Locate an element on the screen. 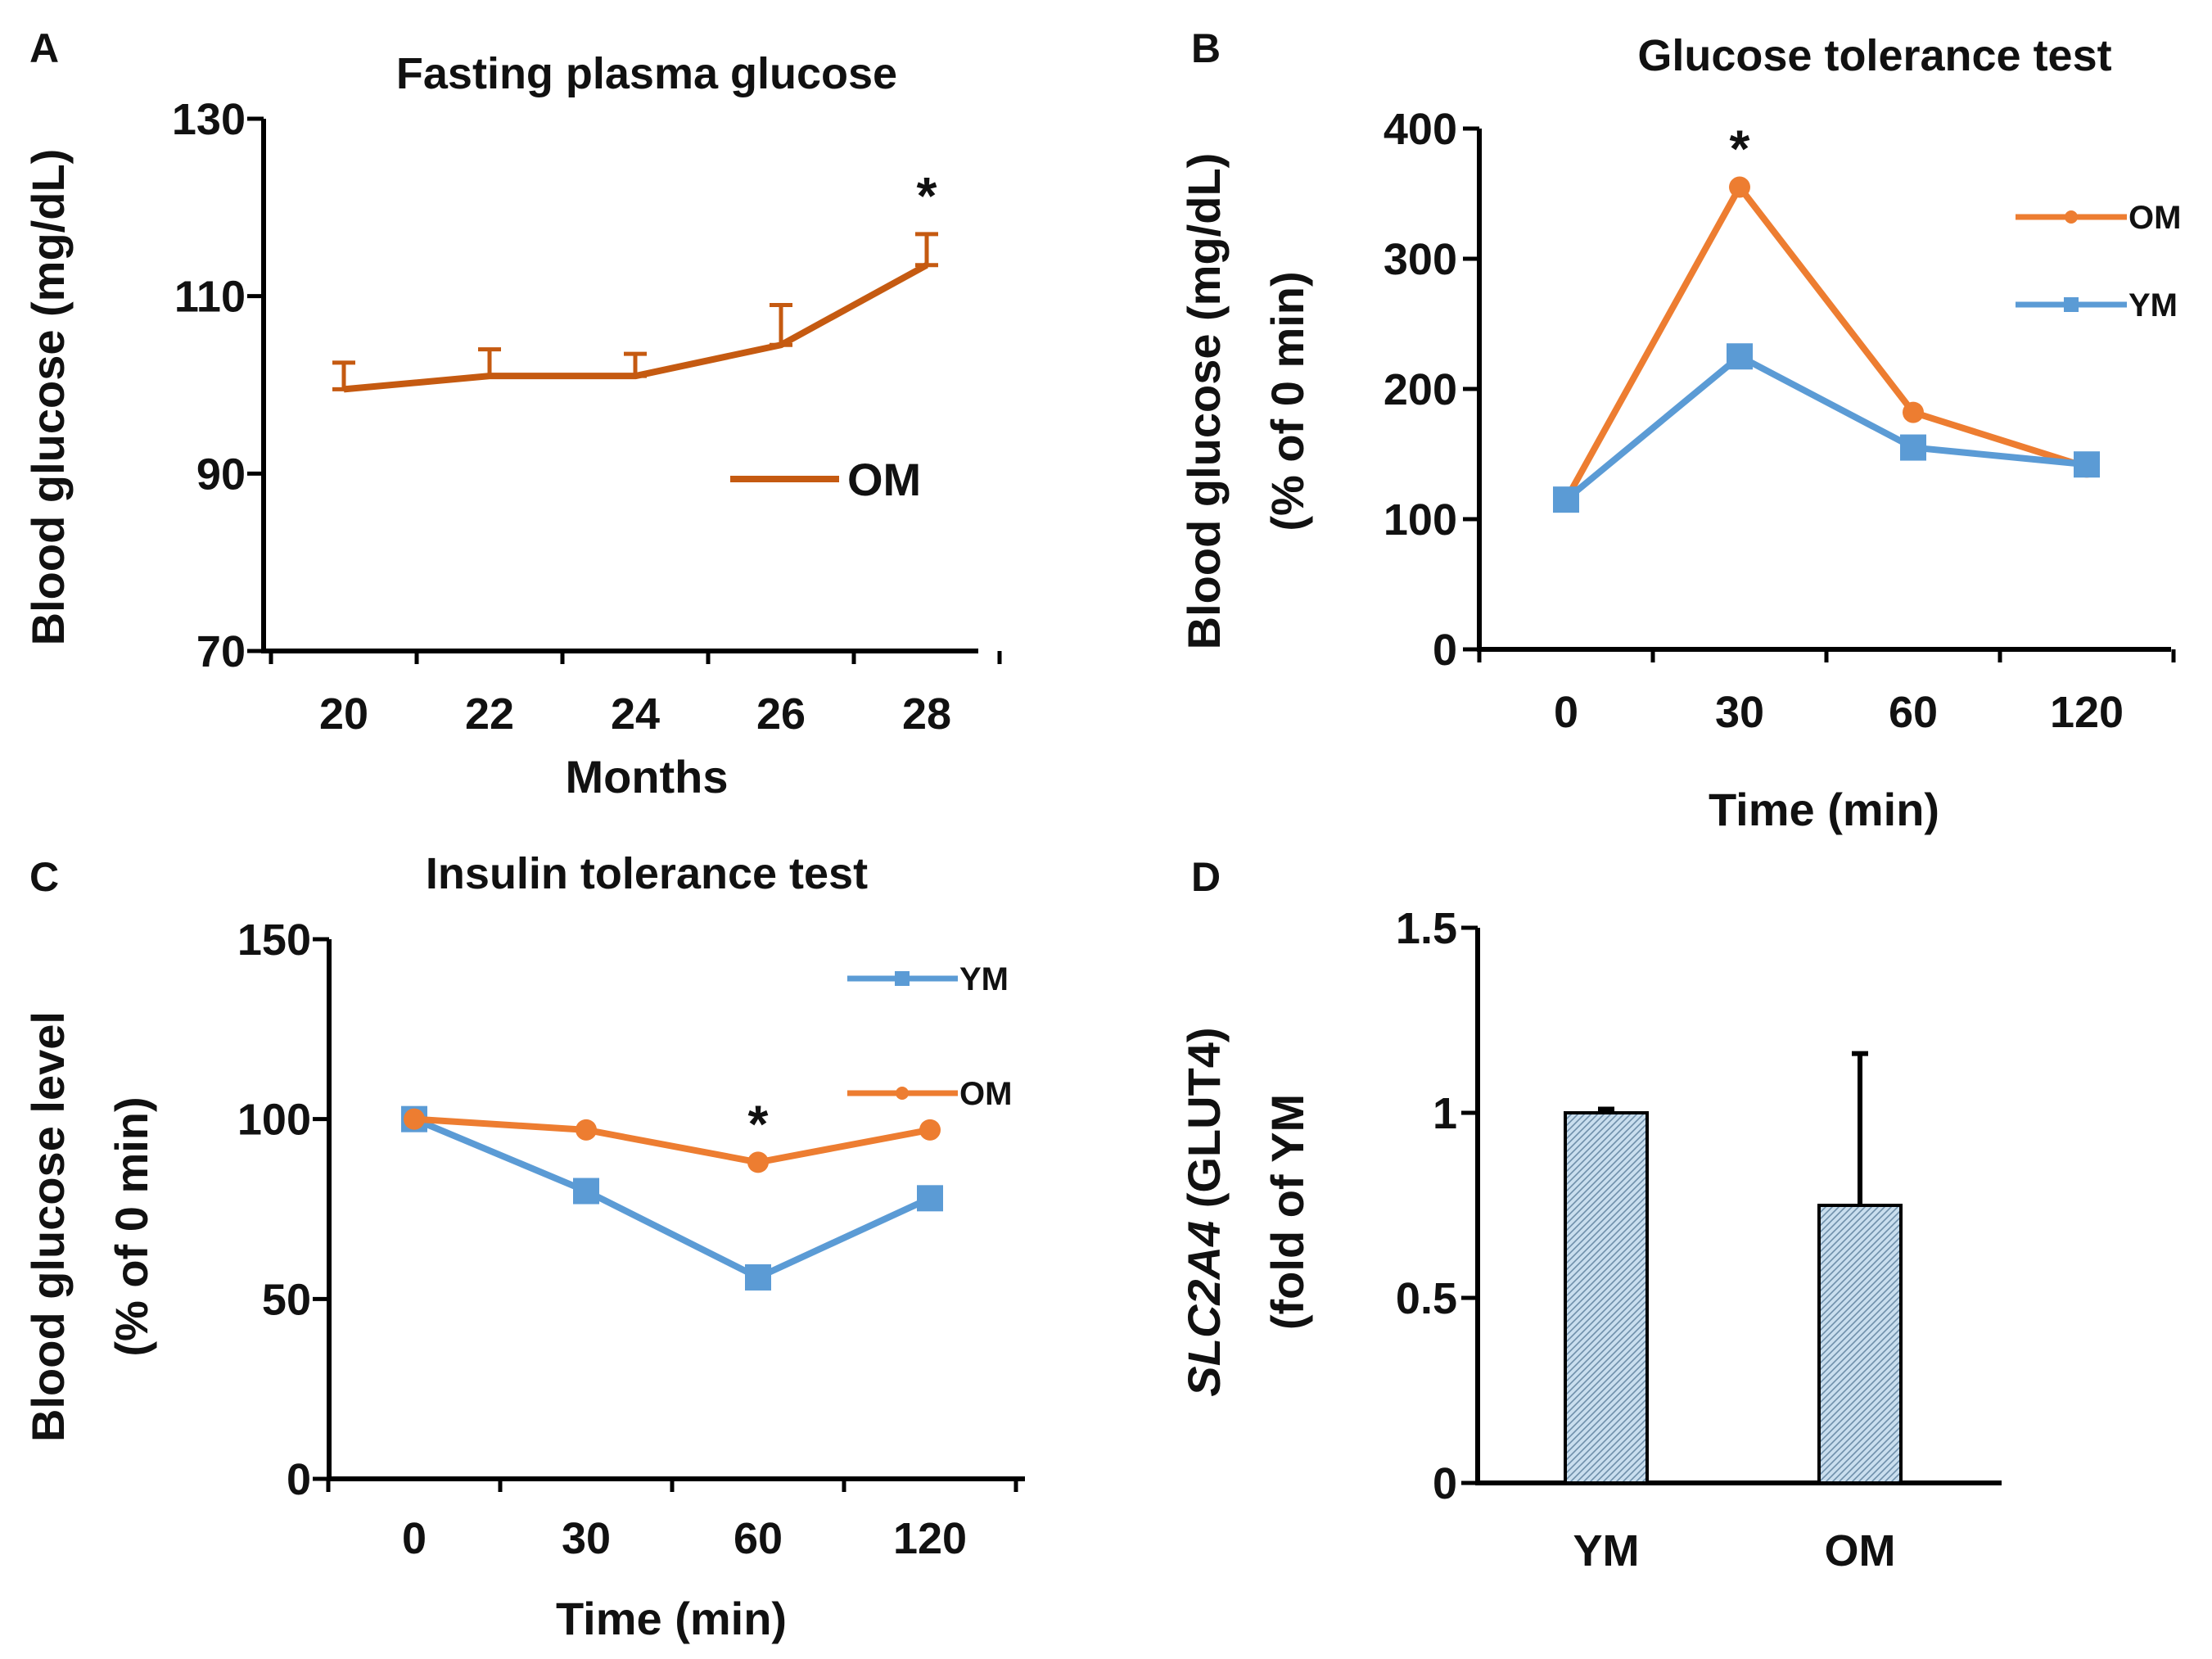 This screenshot has width=2212, height=1659. panel-b-letter: B is located at coordinates (1206, 48).